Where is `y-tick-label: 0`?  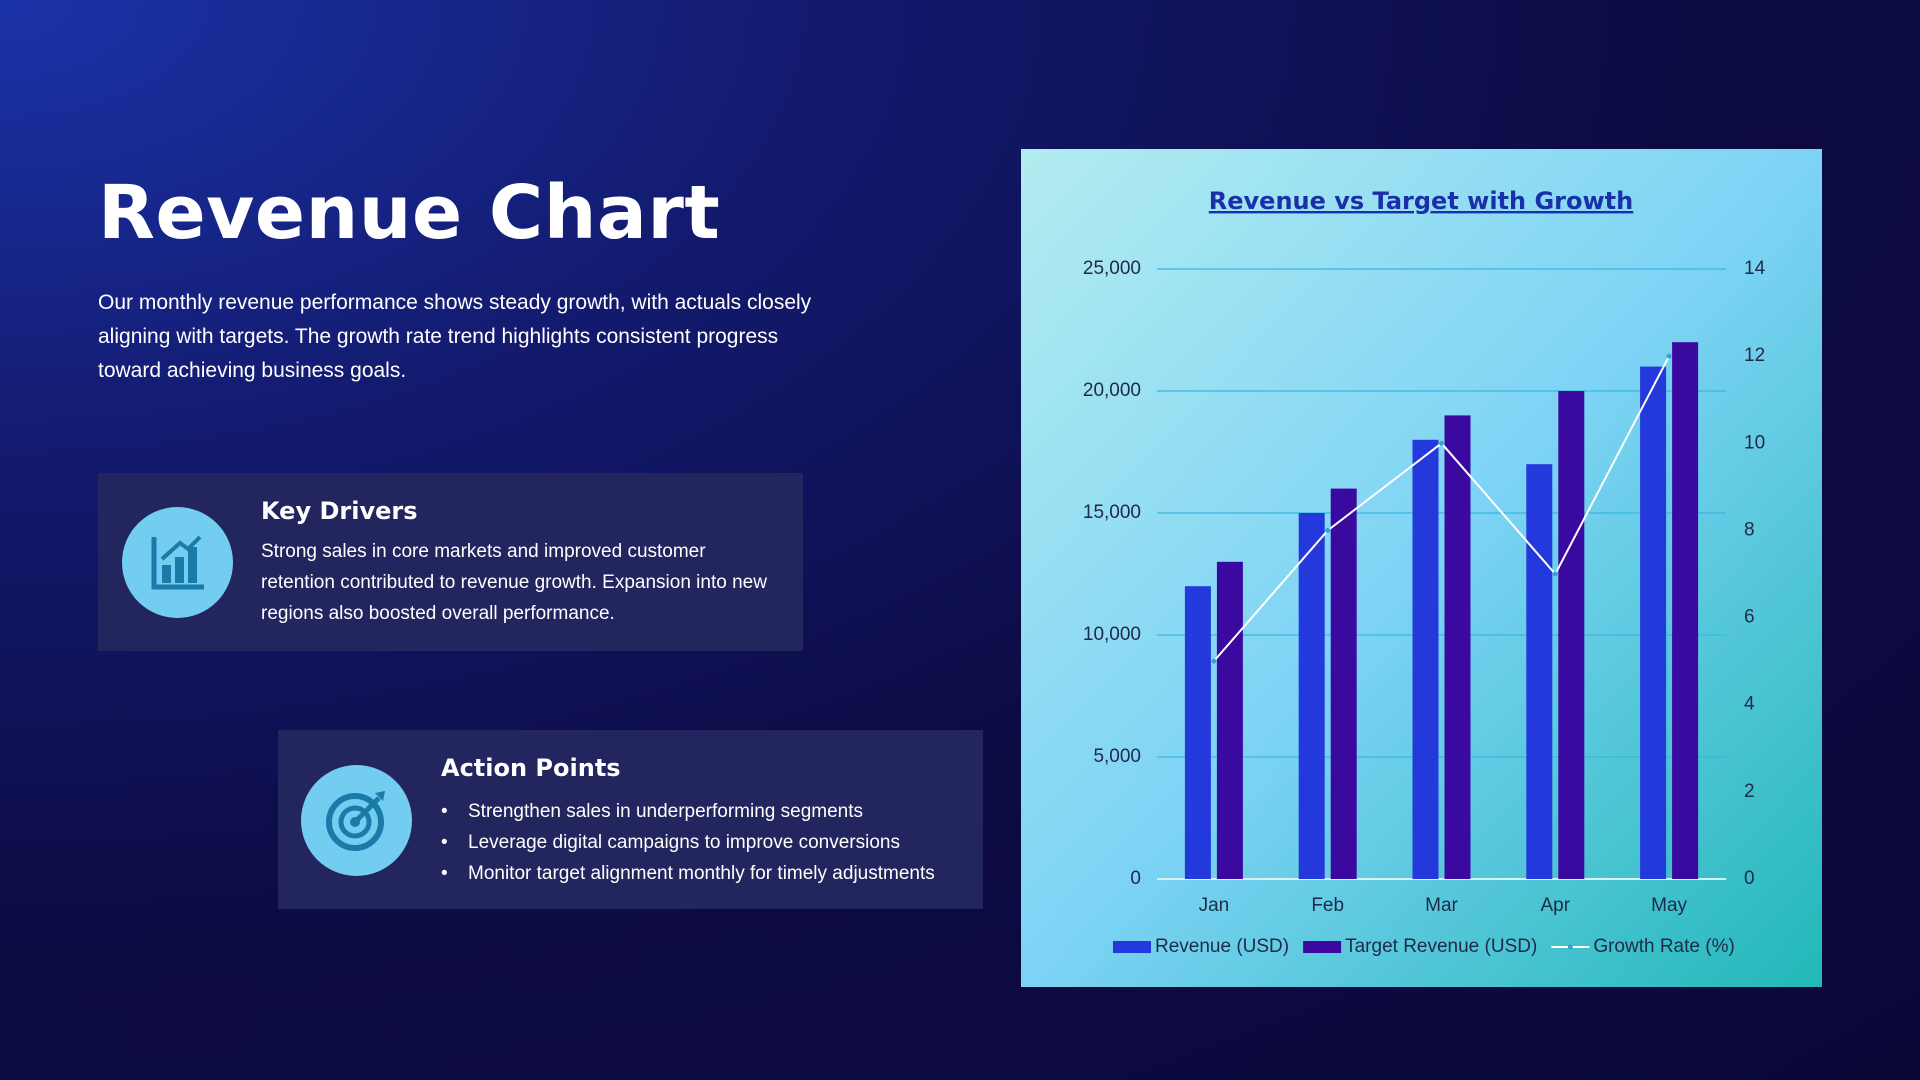
y-tick-label: 0 is located at coordinates (1135, 878).